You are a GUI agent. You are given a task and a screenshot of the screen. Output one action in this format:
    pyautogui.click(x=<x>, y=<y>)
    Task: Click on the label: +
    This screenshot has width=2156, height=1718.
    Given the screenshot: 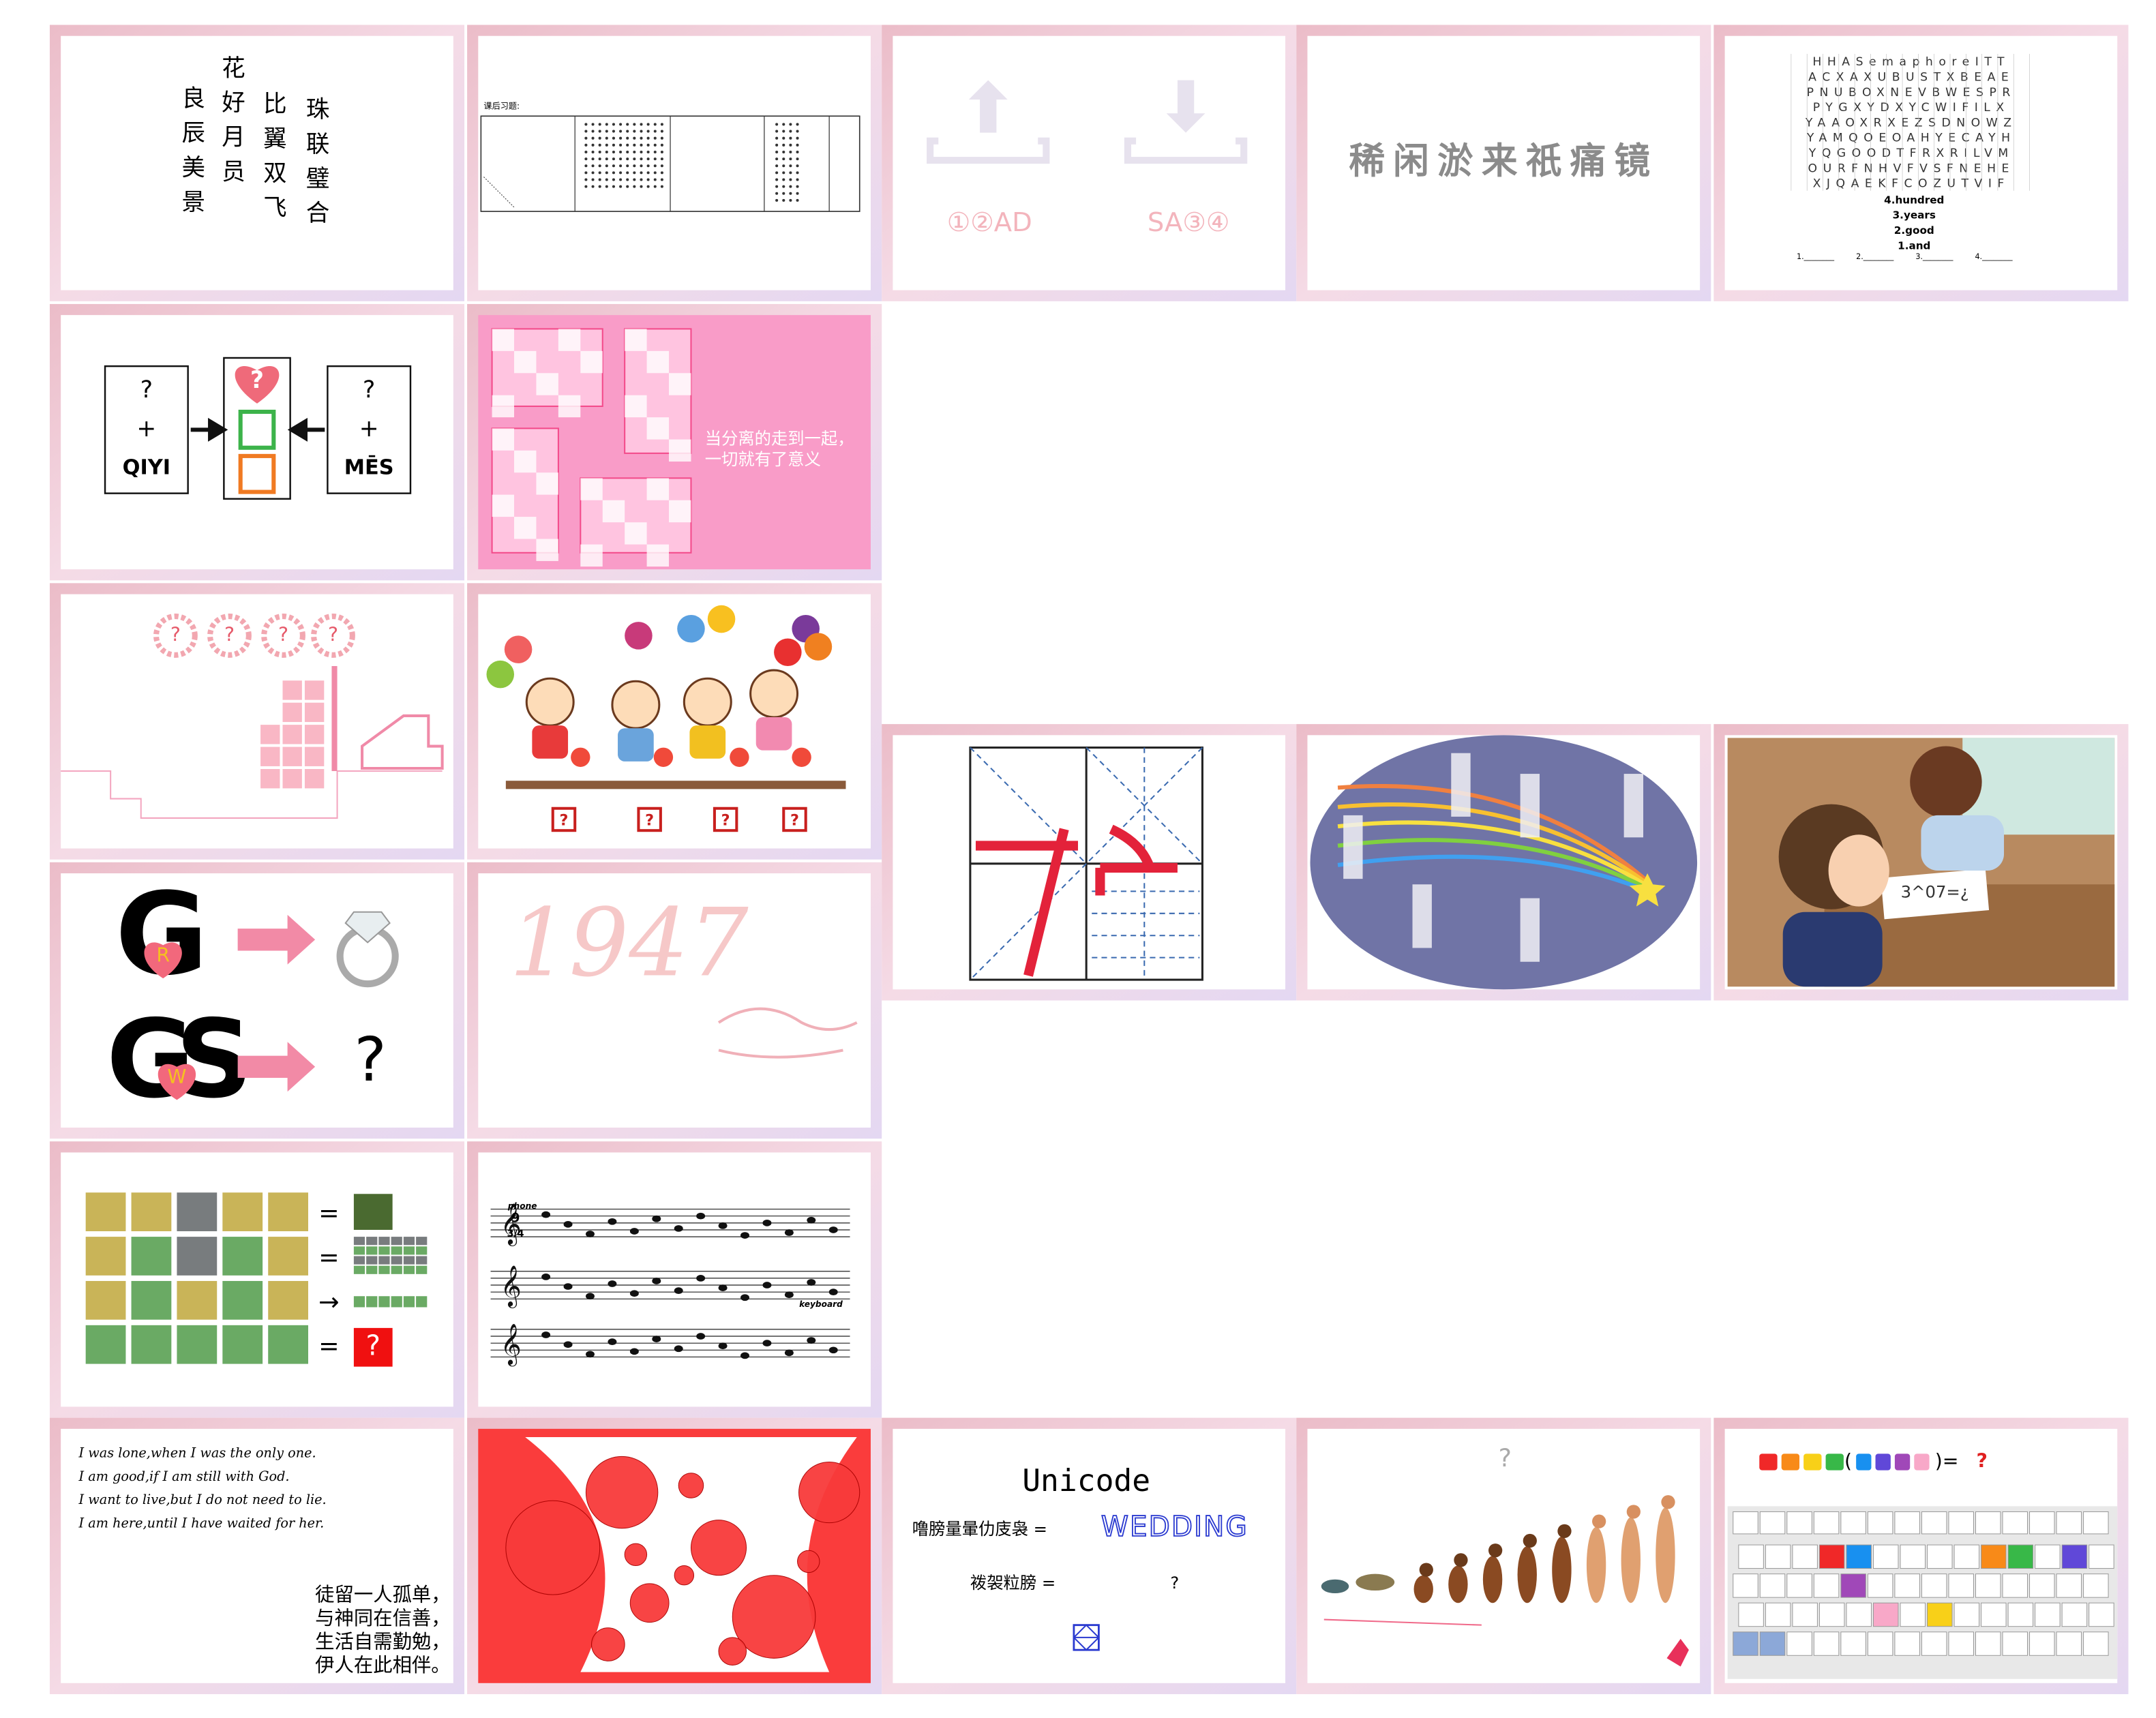 What is the action you would take?
    pyautogui.click(x=146, y=428)
    